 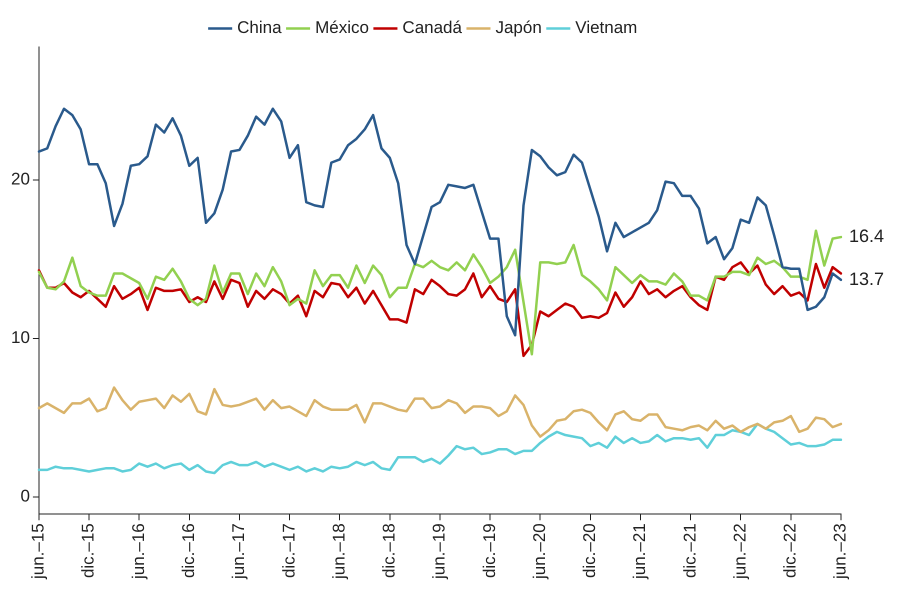 I want to click on y-tick-label: 10, so click(x=20, y=338).